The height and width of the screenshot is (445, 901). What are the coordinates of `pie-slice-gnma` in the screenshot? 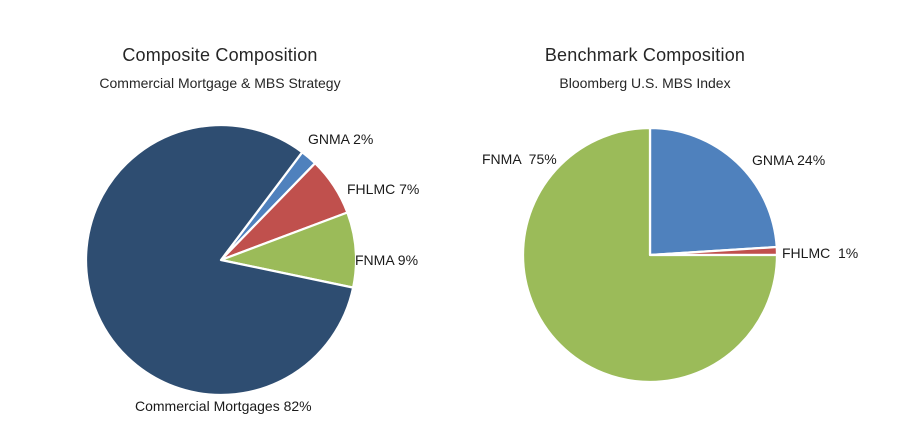 It's located at (713, 191).